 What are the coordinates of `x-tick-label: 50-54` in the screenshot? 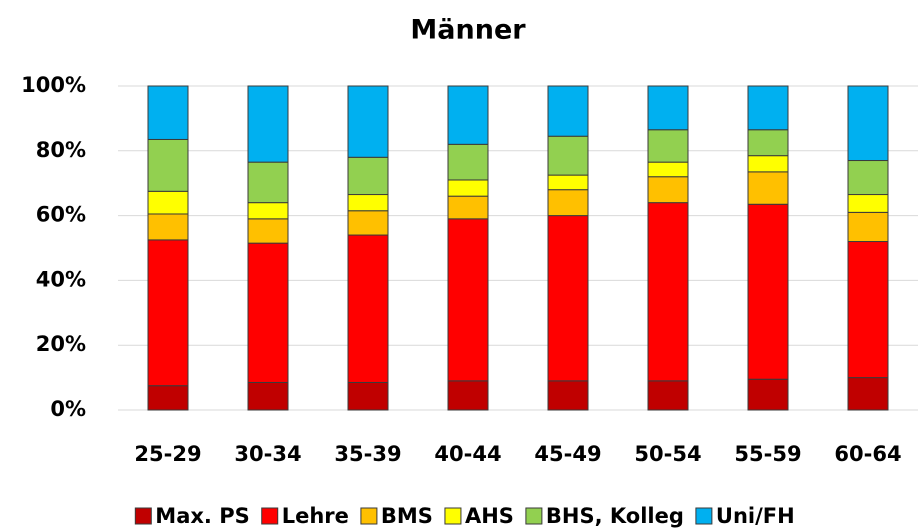 It's located at (667, 454).